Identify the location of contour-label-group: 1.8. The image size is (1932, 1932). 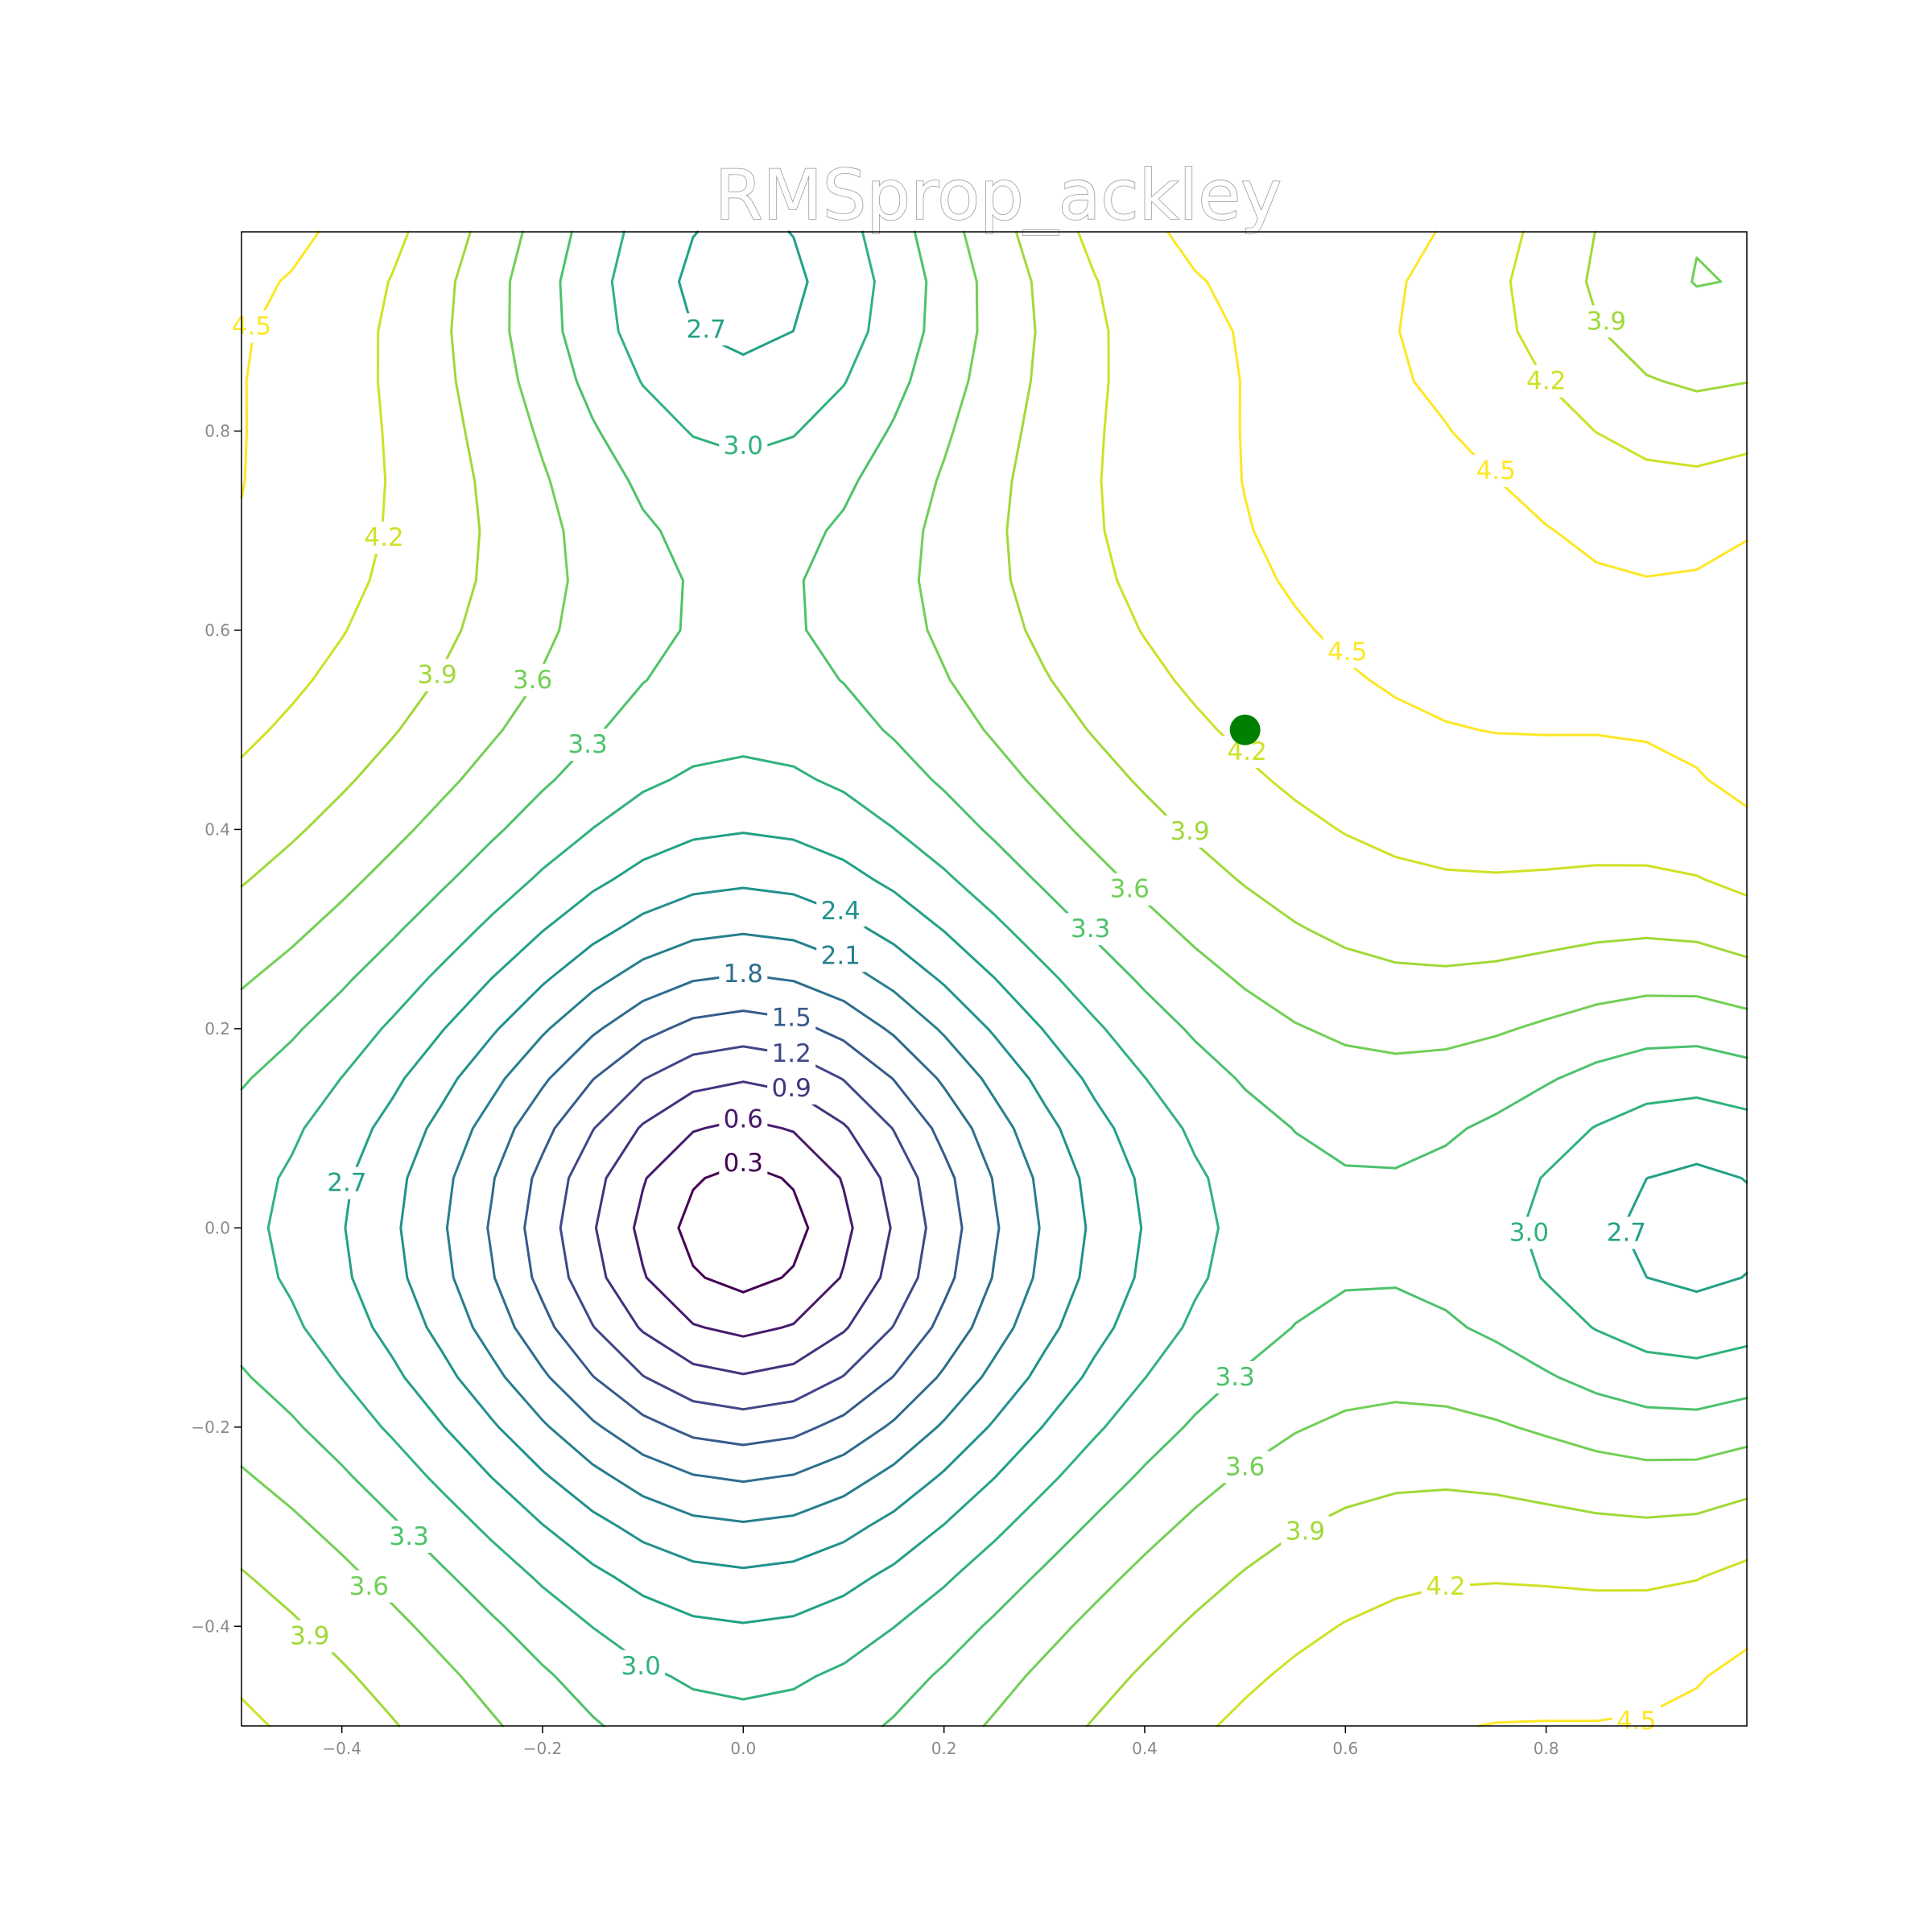
(743, 973).